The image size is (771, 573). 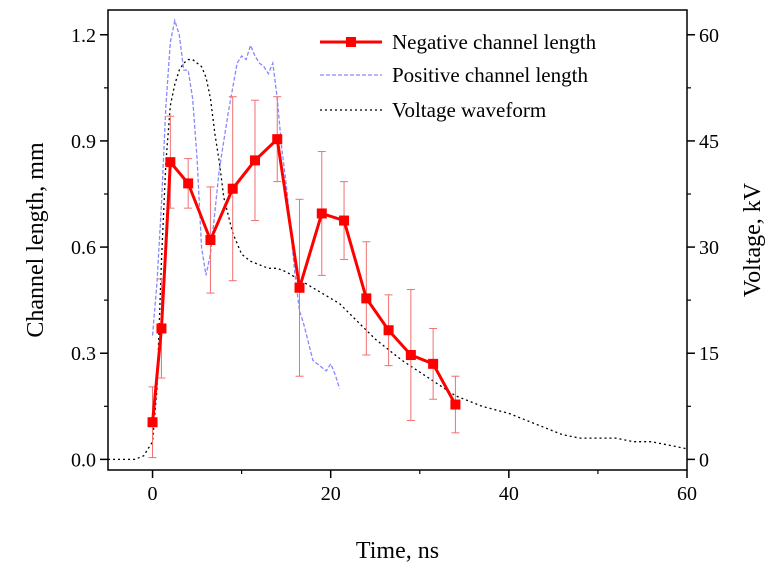 I want to click on y-tick-label: 1.2, so click(x=83, y=36).